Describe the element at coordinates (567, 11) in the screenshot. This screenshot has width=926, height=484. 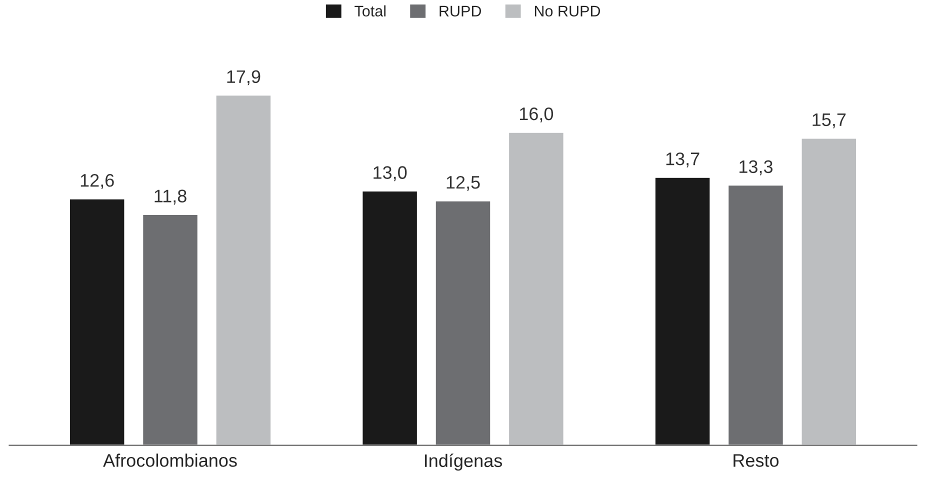
I see `legend-label: No RUPD` at that location.